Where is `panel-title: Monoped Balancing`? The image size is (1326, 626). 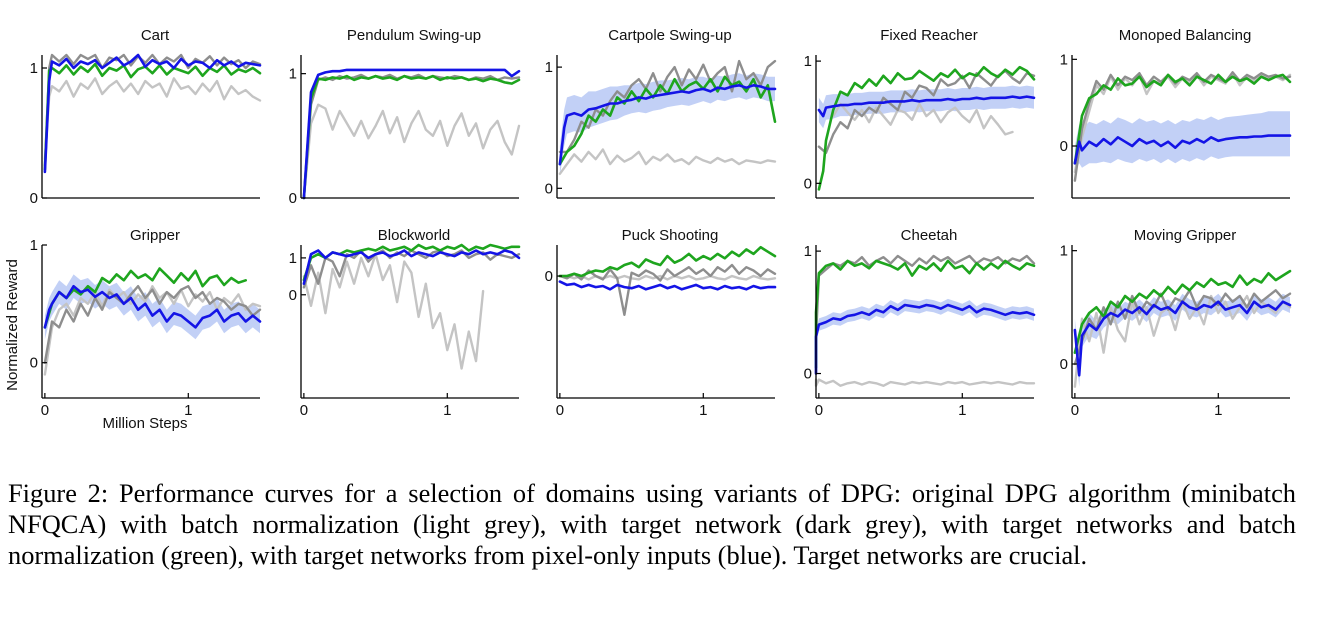
panel-title: Monoped Balancing is located at coordinates (1185, 35).